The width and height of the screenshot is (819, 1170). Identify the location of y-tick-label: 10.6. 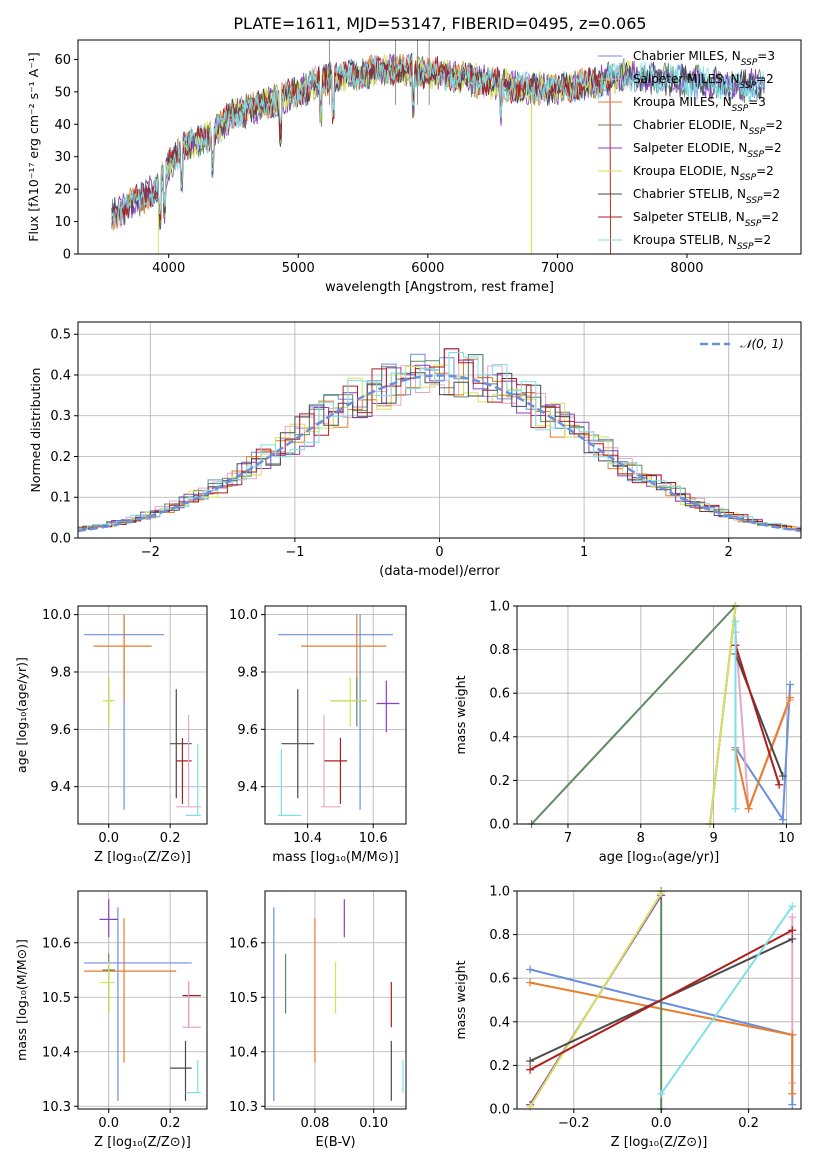
(243, 943).